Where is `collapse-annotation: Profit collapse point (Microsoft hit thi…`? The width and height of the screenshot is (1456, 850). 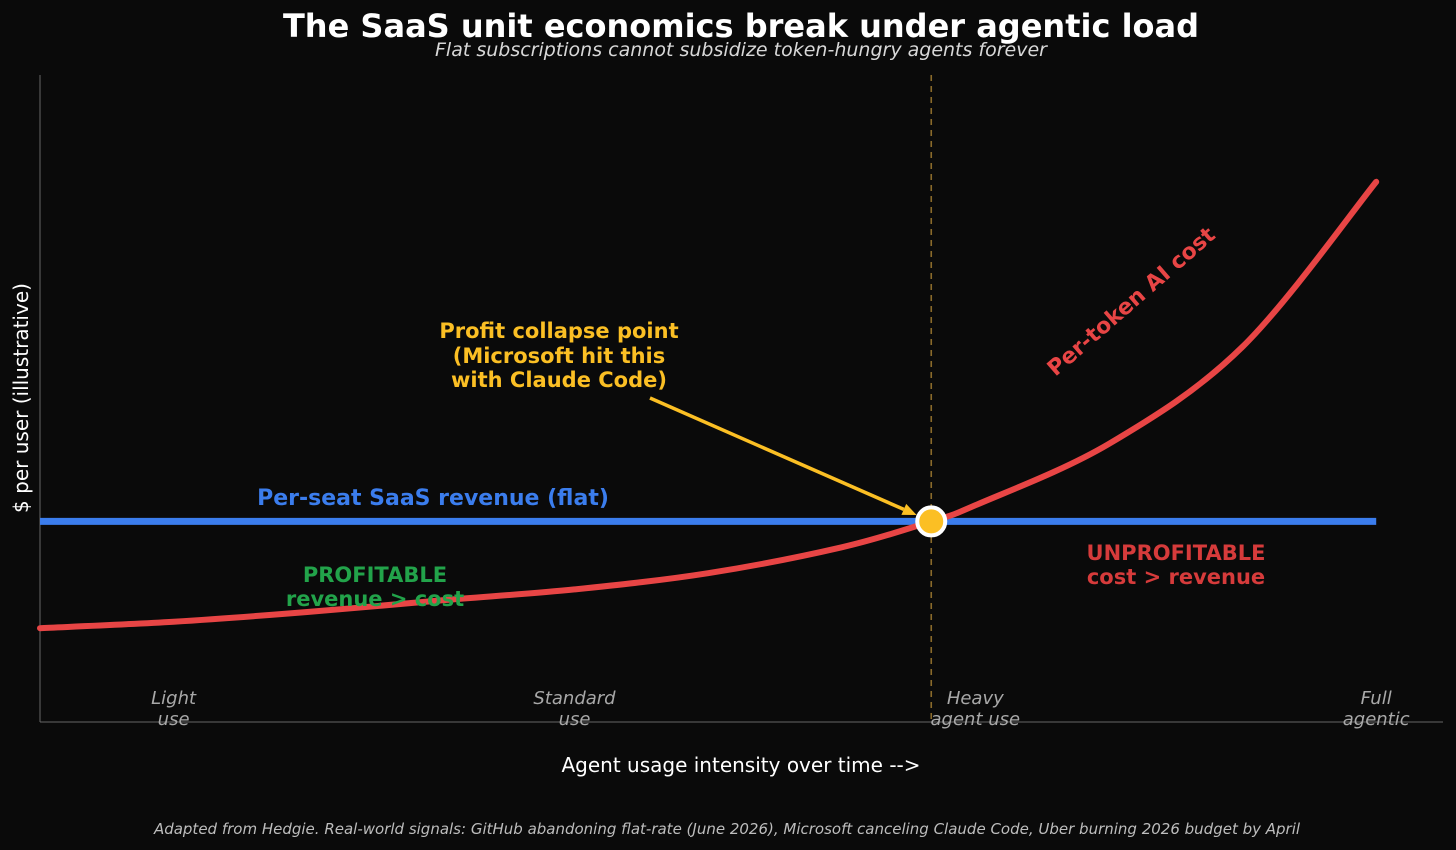
collapse-annotation: Profit collapse point (Microsoft hit thi… is located at coordinates (558, 355).